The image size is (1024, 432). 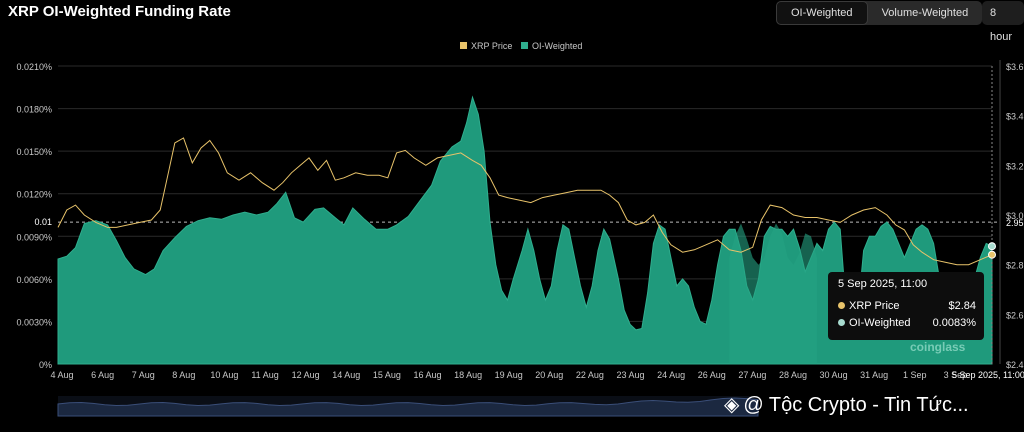 I want to click on x-tick: 3 Sep, so click(x=956, y=375).